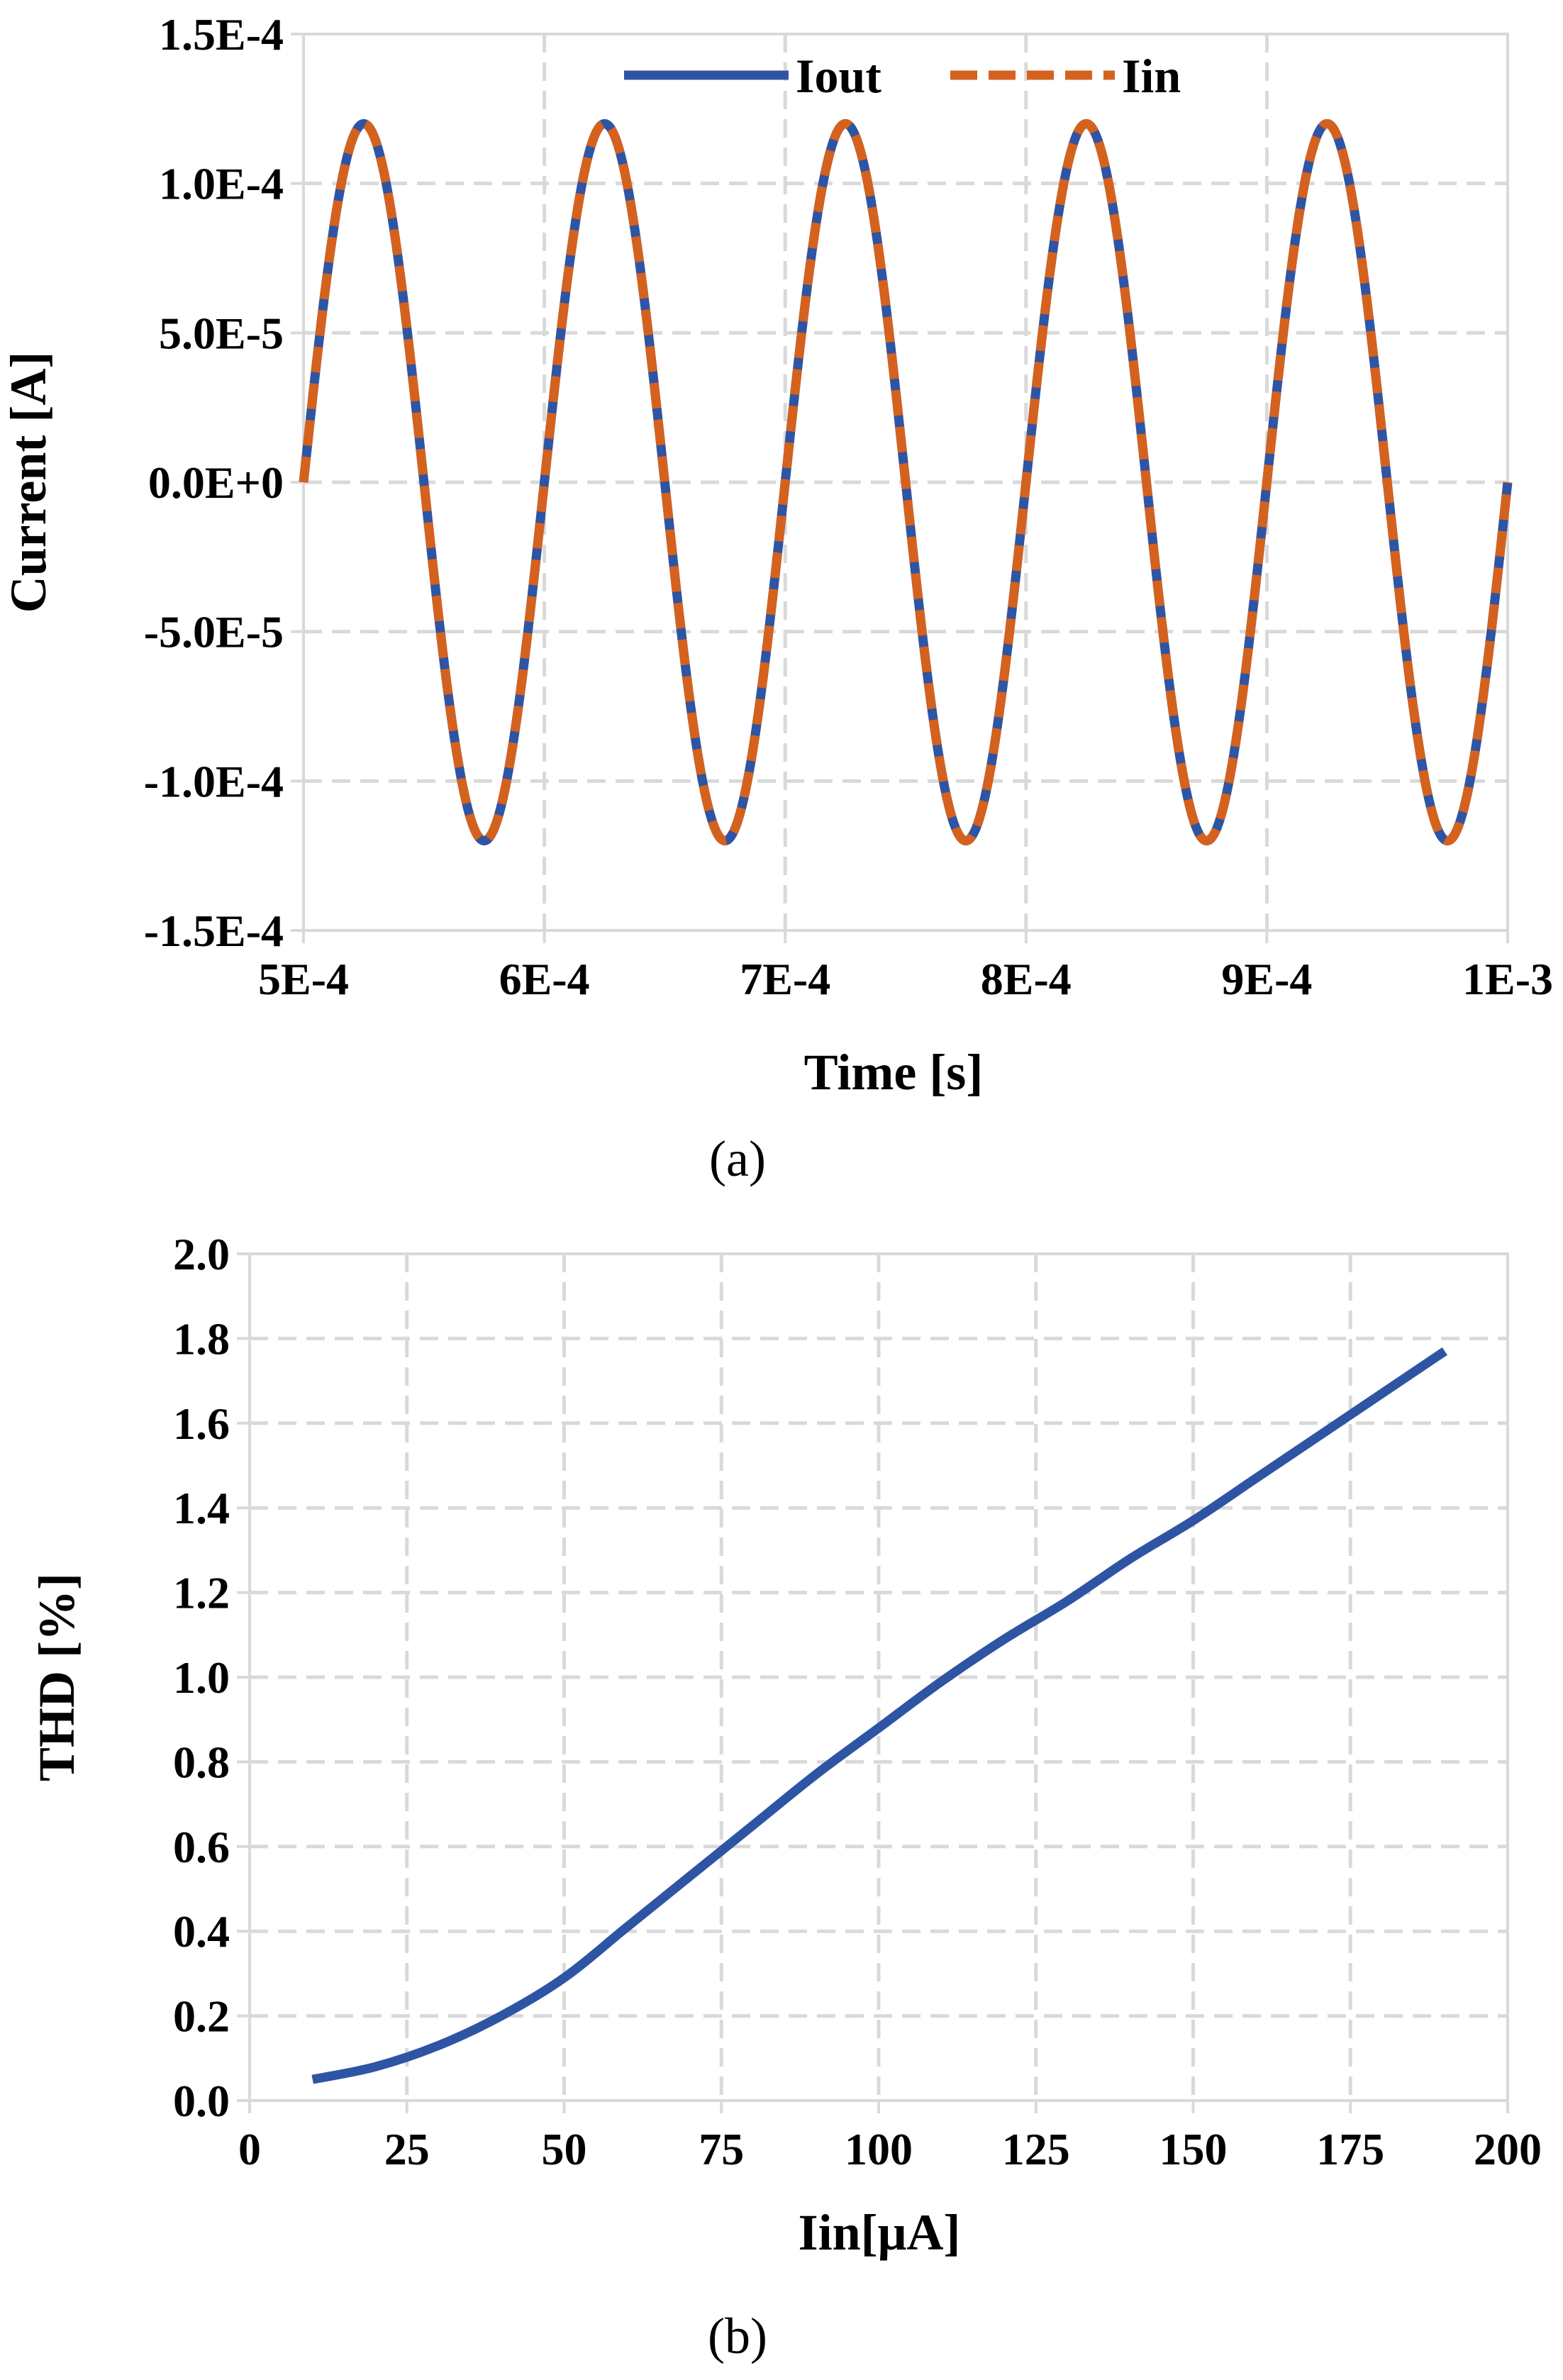 This screenshot has height=2380, width=1563. I want to click on chart-b-y-axis-title: THD [%], so click(56, 1677).